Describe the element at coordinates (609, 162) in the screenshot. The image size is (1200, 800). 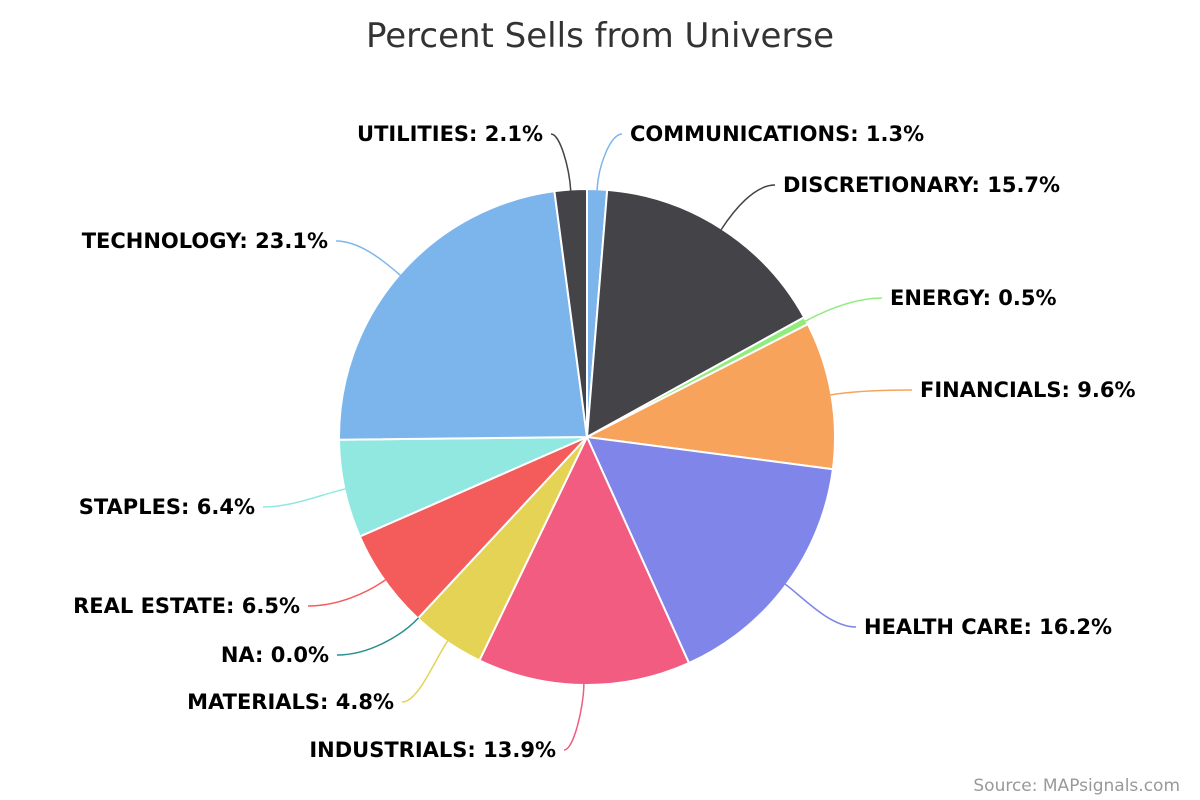
I see `connector-communications` at that location.